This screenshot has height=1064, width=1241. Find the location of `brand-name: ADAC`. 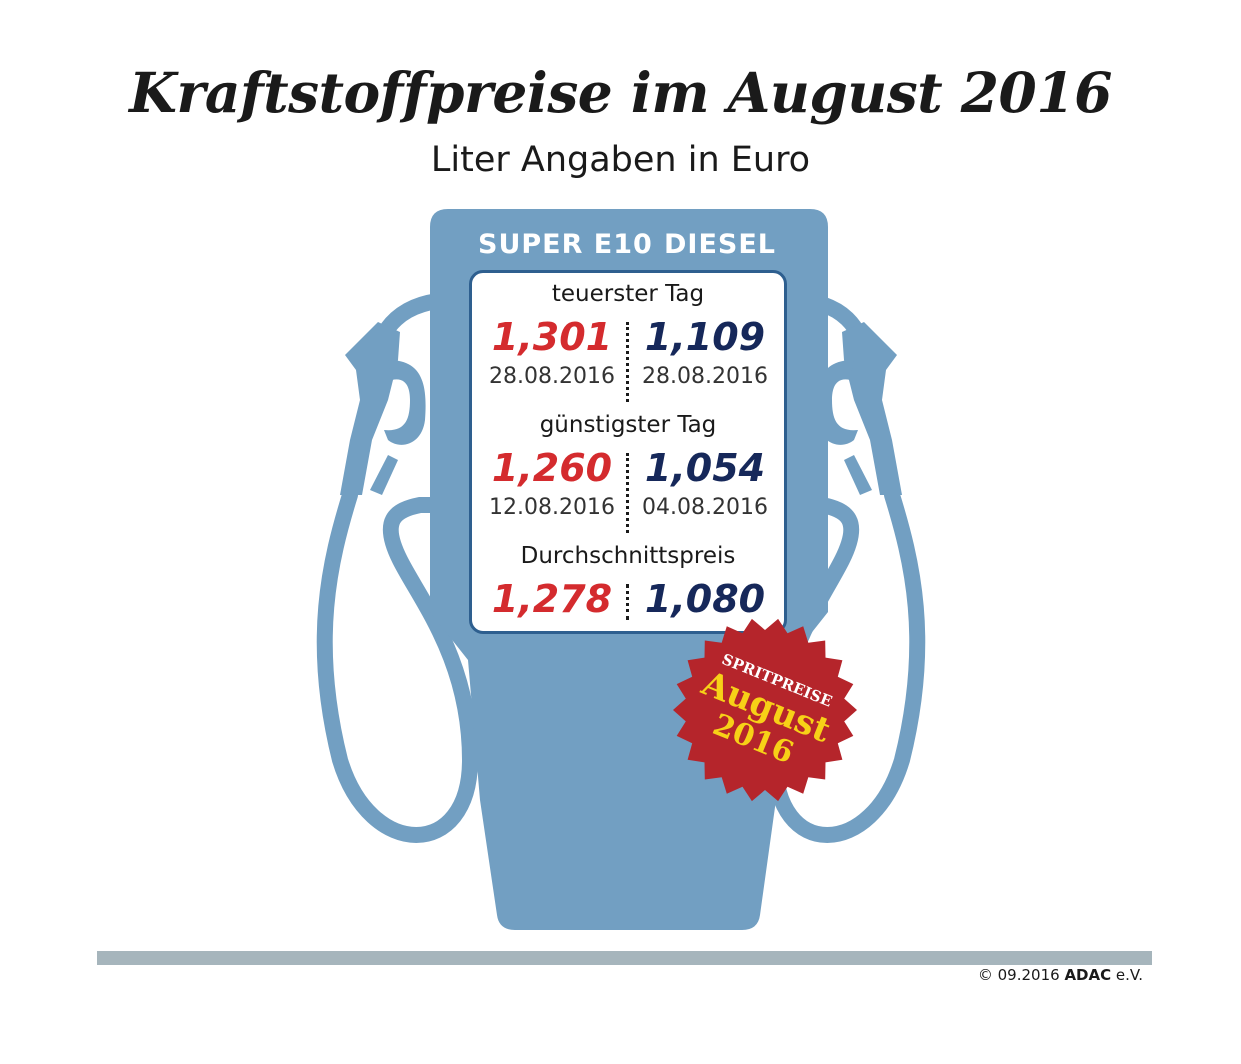

brand-name: ADAC is located at coordinates (1088, 975).